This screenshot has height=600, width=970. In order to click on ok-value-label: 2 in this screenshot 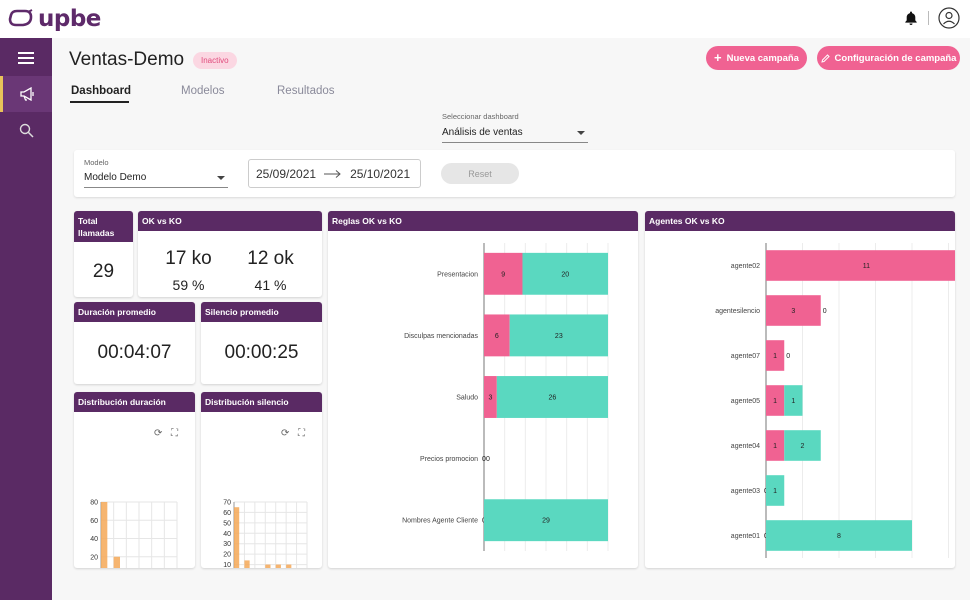, I will do `click(803, 446)`.